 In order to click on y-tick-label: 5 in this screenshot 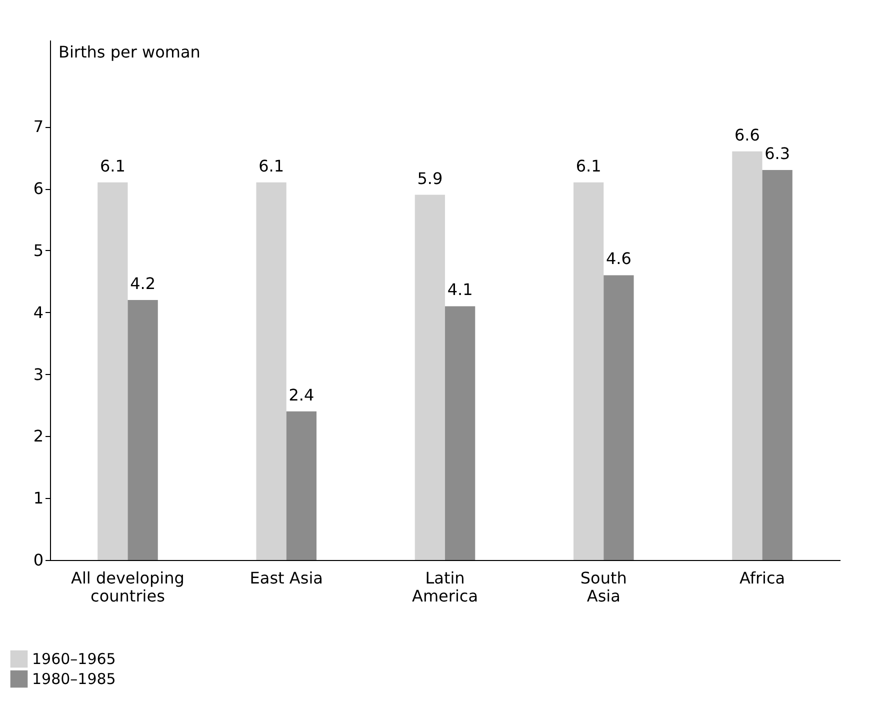, I will do `click(38, 250)`.